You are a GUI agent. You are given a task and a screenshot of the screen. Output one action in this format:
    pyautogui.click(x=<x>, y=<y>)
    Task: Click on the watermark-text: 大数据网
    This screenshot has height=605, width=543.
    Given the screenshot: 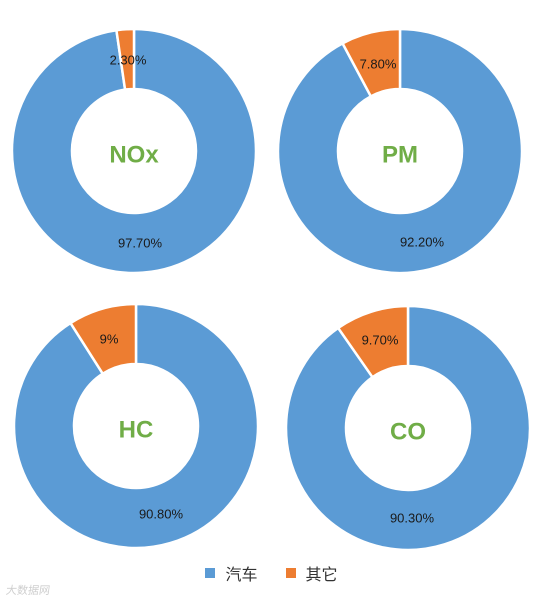 What is the action you would take?
    pyautogui.click(x=28, y=590)
    